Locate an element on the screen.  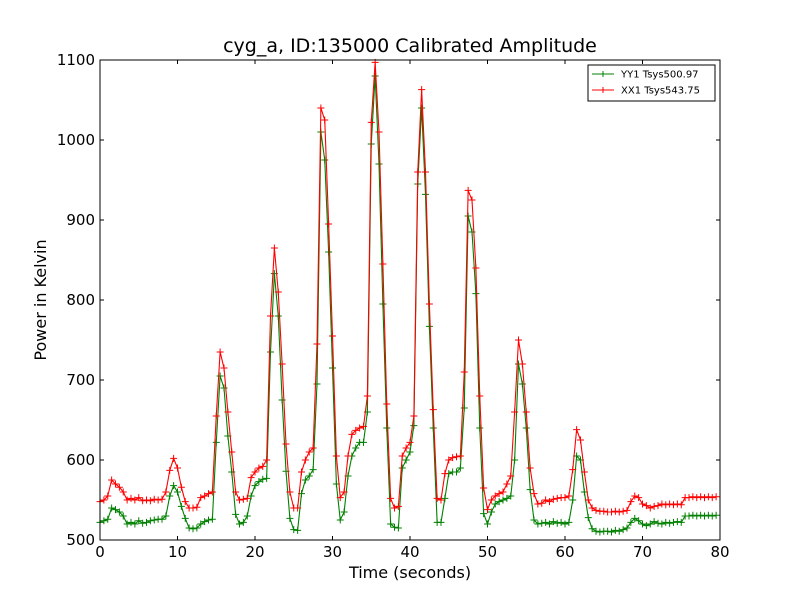
x-tick-label: 10 is located at coordinates (177, 552).